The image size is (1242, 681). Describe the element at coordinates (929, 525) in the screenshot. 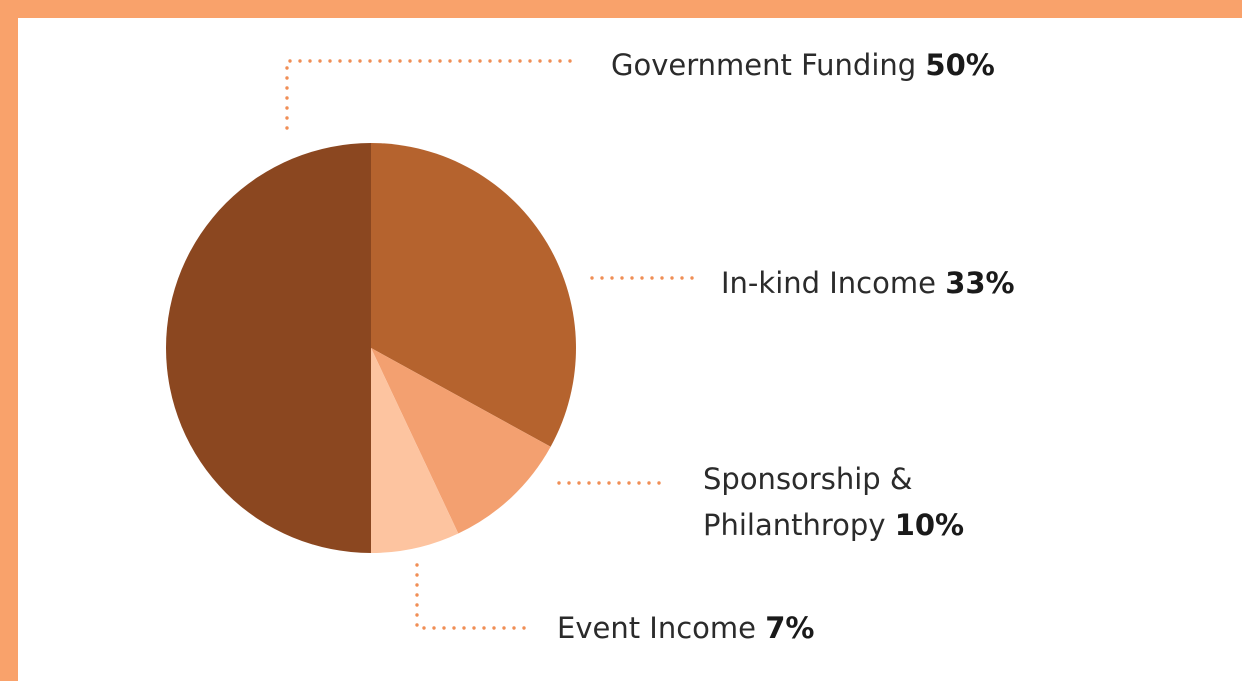

I see `label-sponsorship-pct: 10%` at that location.